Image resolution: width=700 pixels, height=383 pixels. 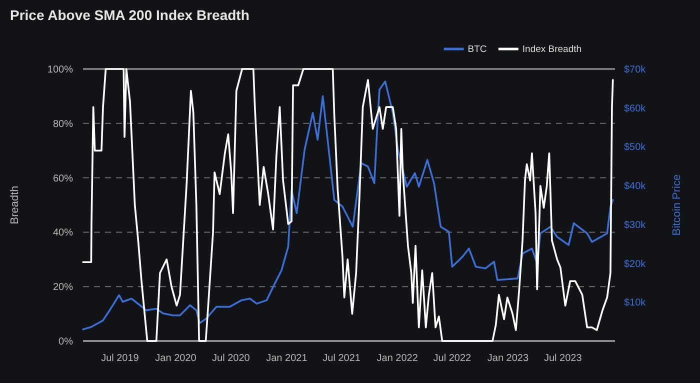 What do you see at coordinates (120, 358) in the screenshot?
I see `x-tick-label: Jul 2019` at bounding box center [120, 358].